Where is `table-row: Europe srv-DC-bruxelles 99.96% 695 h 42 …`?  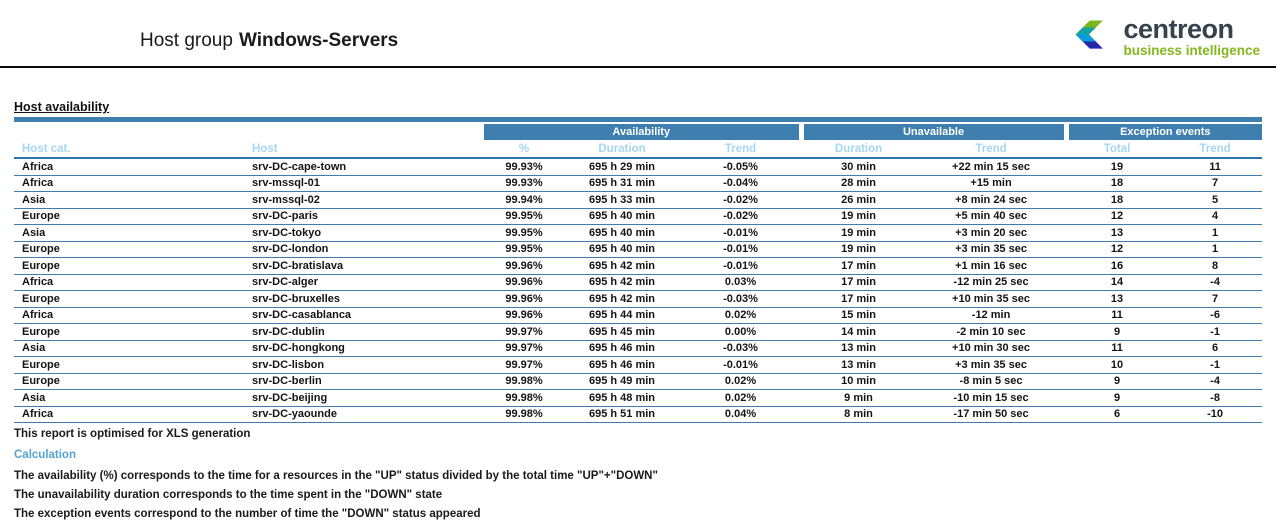 table-row: Europe srv-DC-bruxelles 99.96% 695 h 42 … is located at coordinates (638, 299).